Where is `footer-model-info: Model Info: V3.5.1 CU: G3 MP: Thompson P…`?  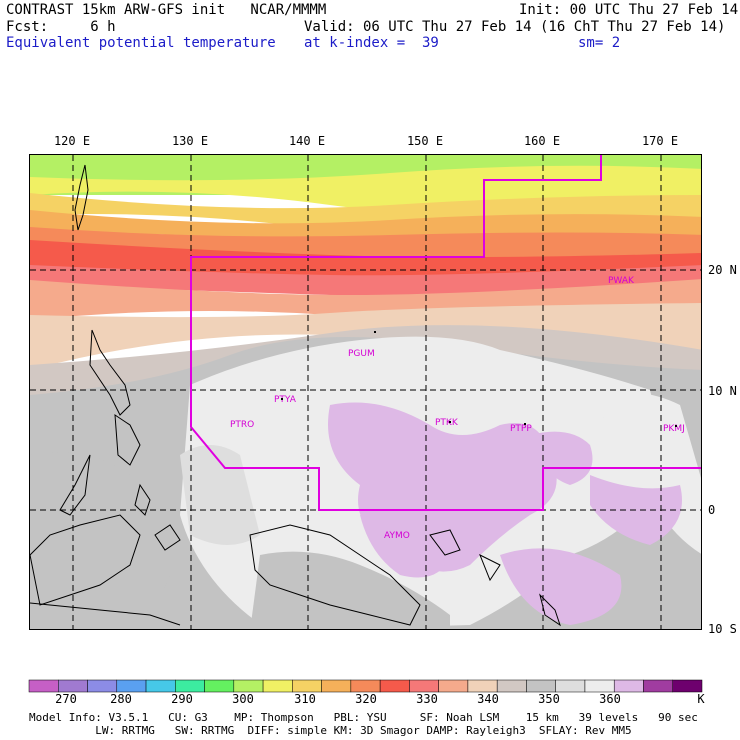
footer-model-info: Model Info: V3.5.1 CU: G3 MP: Thompson P… is located at coordinates (363, 717).